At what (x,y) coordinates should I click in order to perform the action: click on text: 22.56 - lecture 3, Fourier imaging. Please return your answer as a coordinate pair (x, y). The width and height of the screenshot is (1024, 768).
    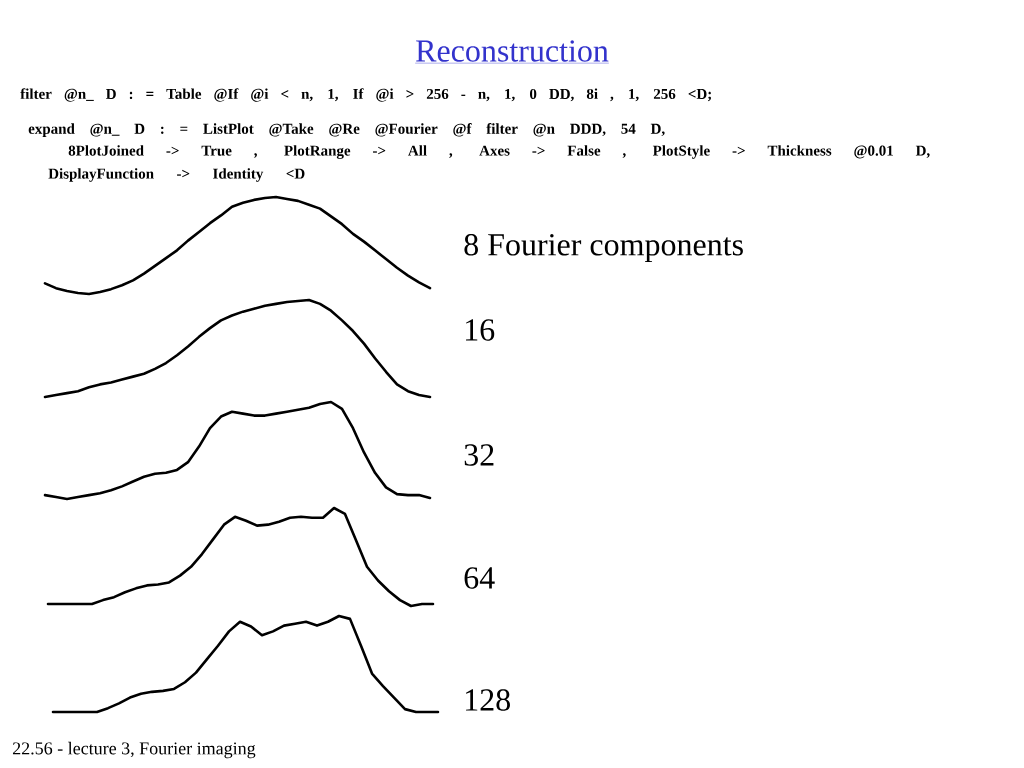
    Looking at the image, I should click on (134, 750).